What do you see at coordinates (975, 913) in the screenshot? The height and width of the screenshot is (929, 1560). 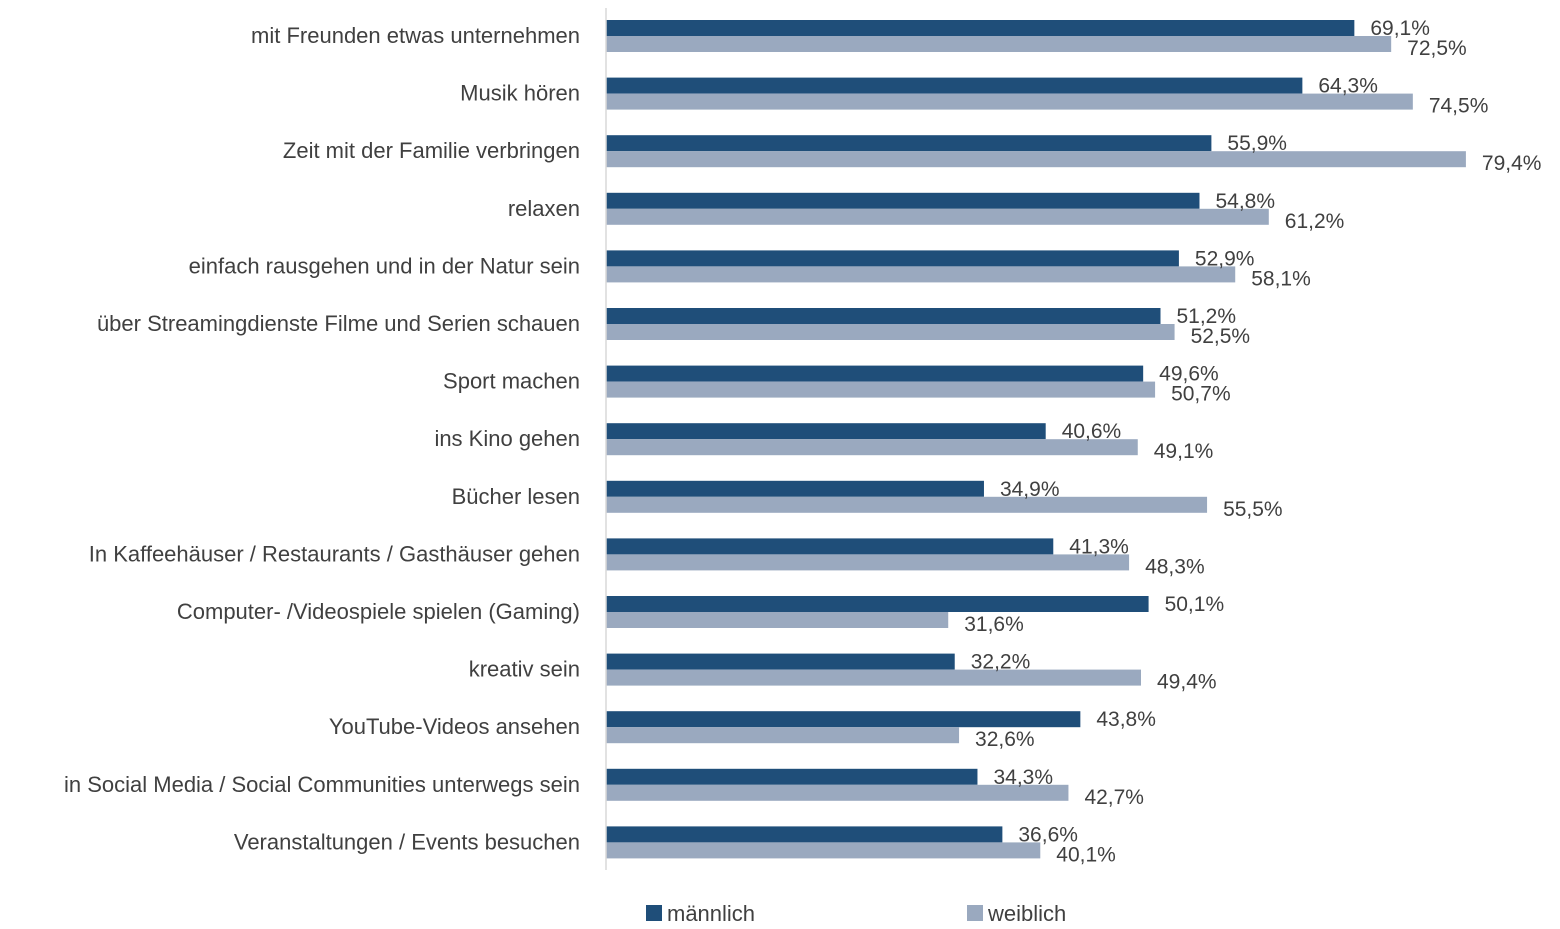 I see `legend-swatch-weiblich` at bounding box center [975, 913].